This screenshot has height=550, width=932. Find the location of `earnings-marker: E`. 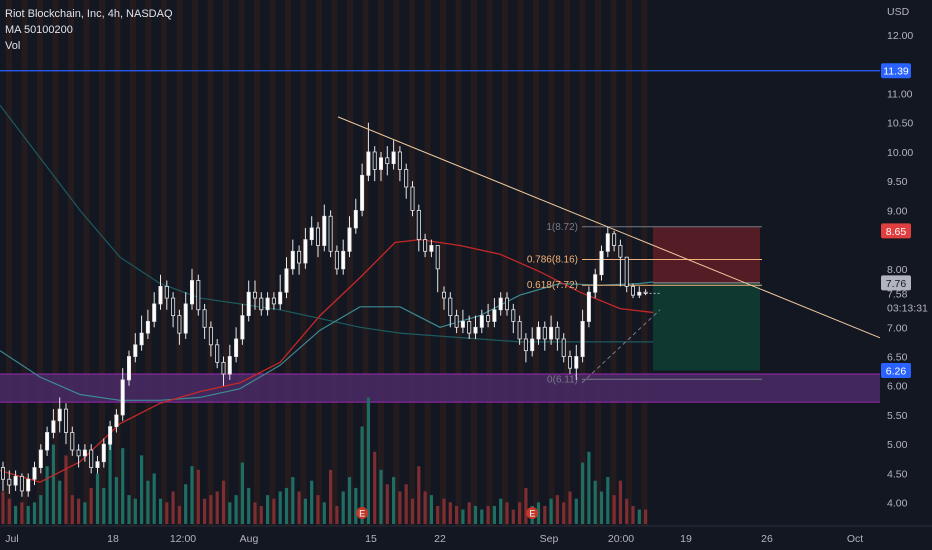

earnings-marker: E is located at coordinates (362, 513).